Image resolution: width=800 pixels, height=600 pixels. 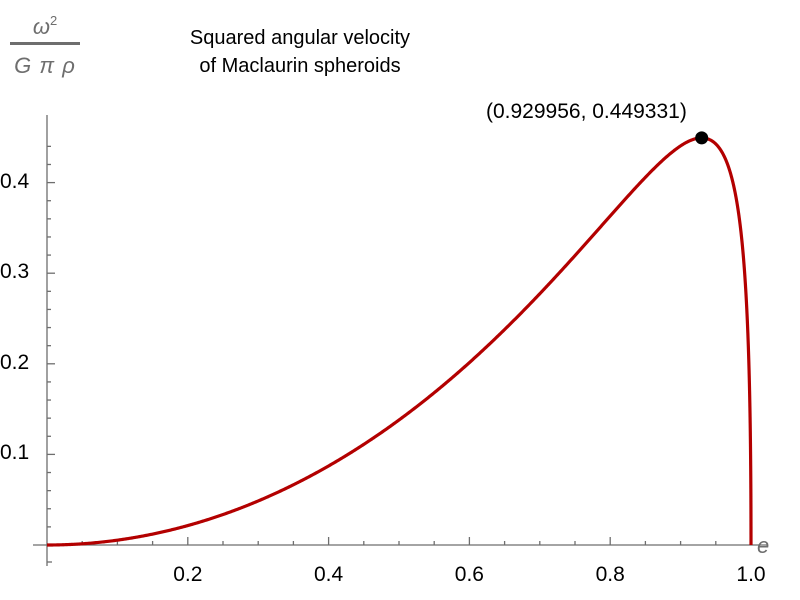 I want to click on x-tick-label: 0.4, so click(x=328, y=574).